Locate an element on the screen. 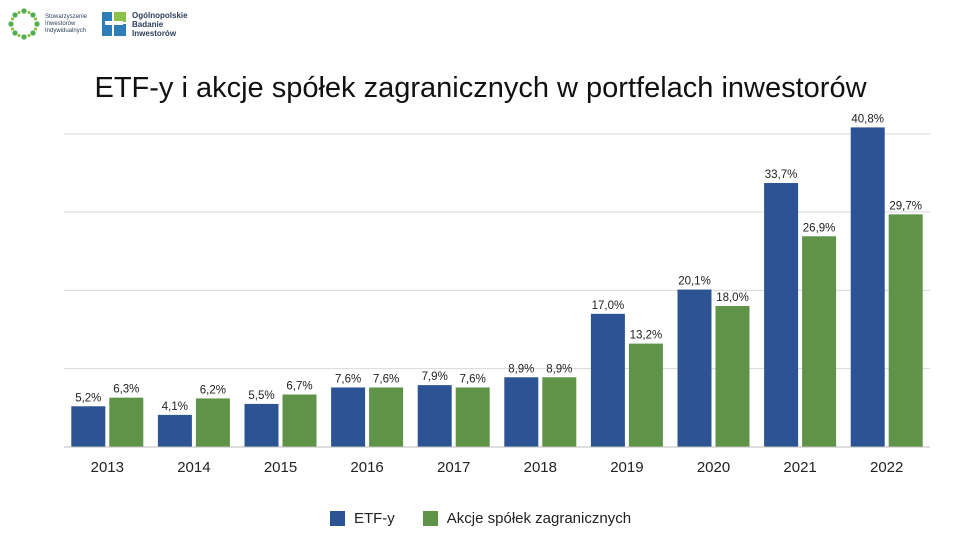 The width and height of the screenshot is (961, 543). data-label-foreign-stocks-2017: 7,6% is located at coordinates (473, 379).